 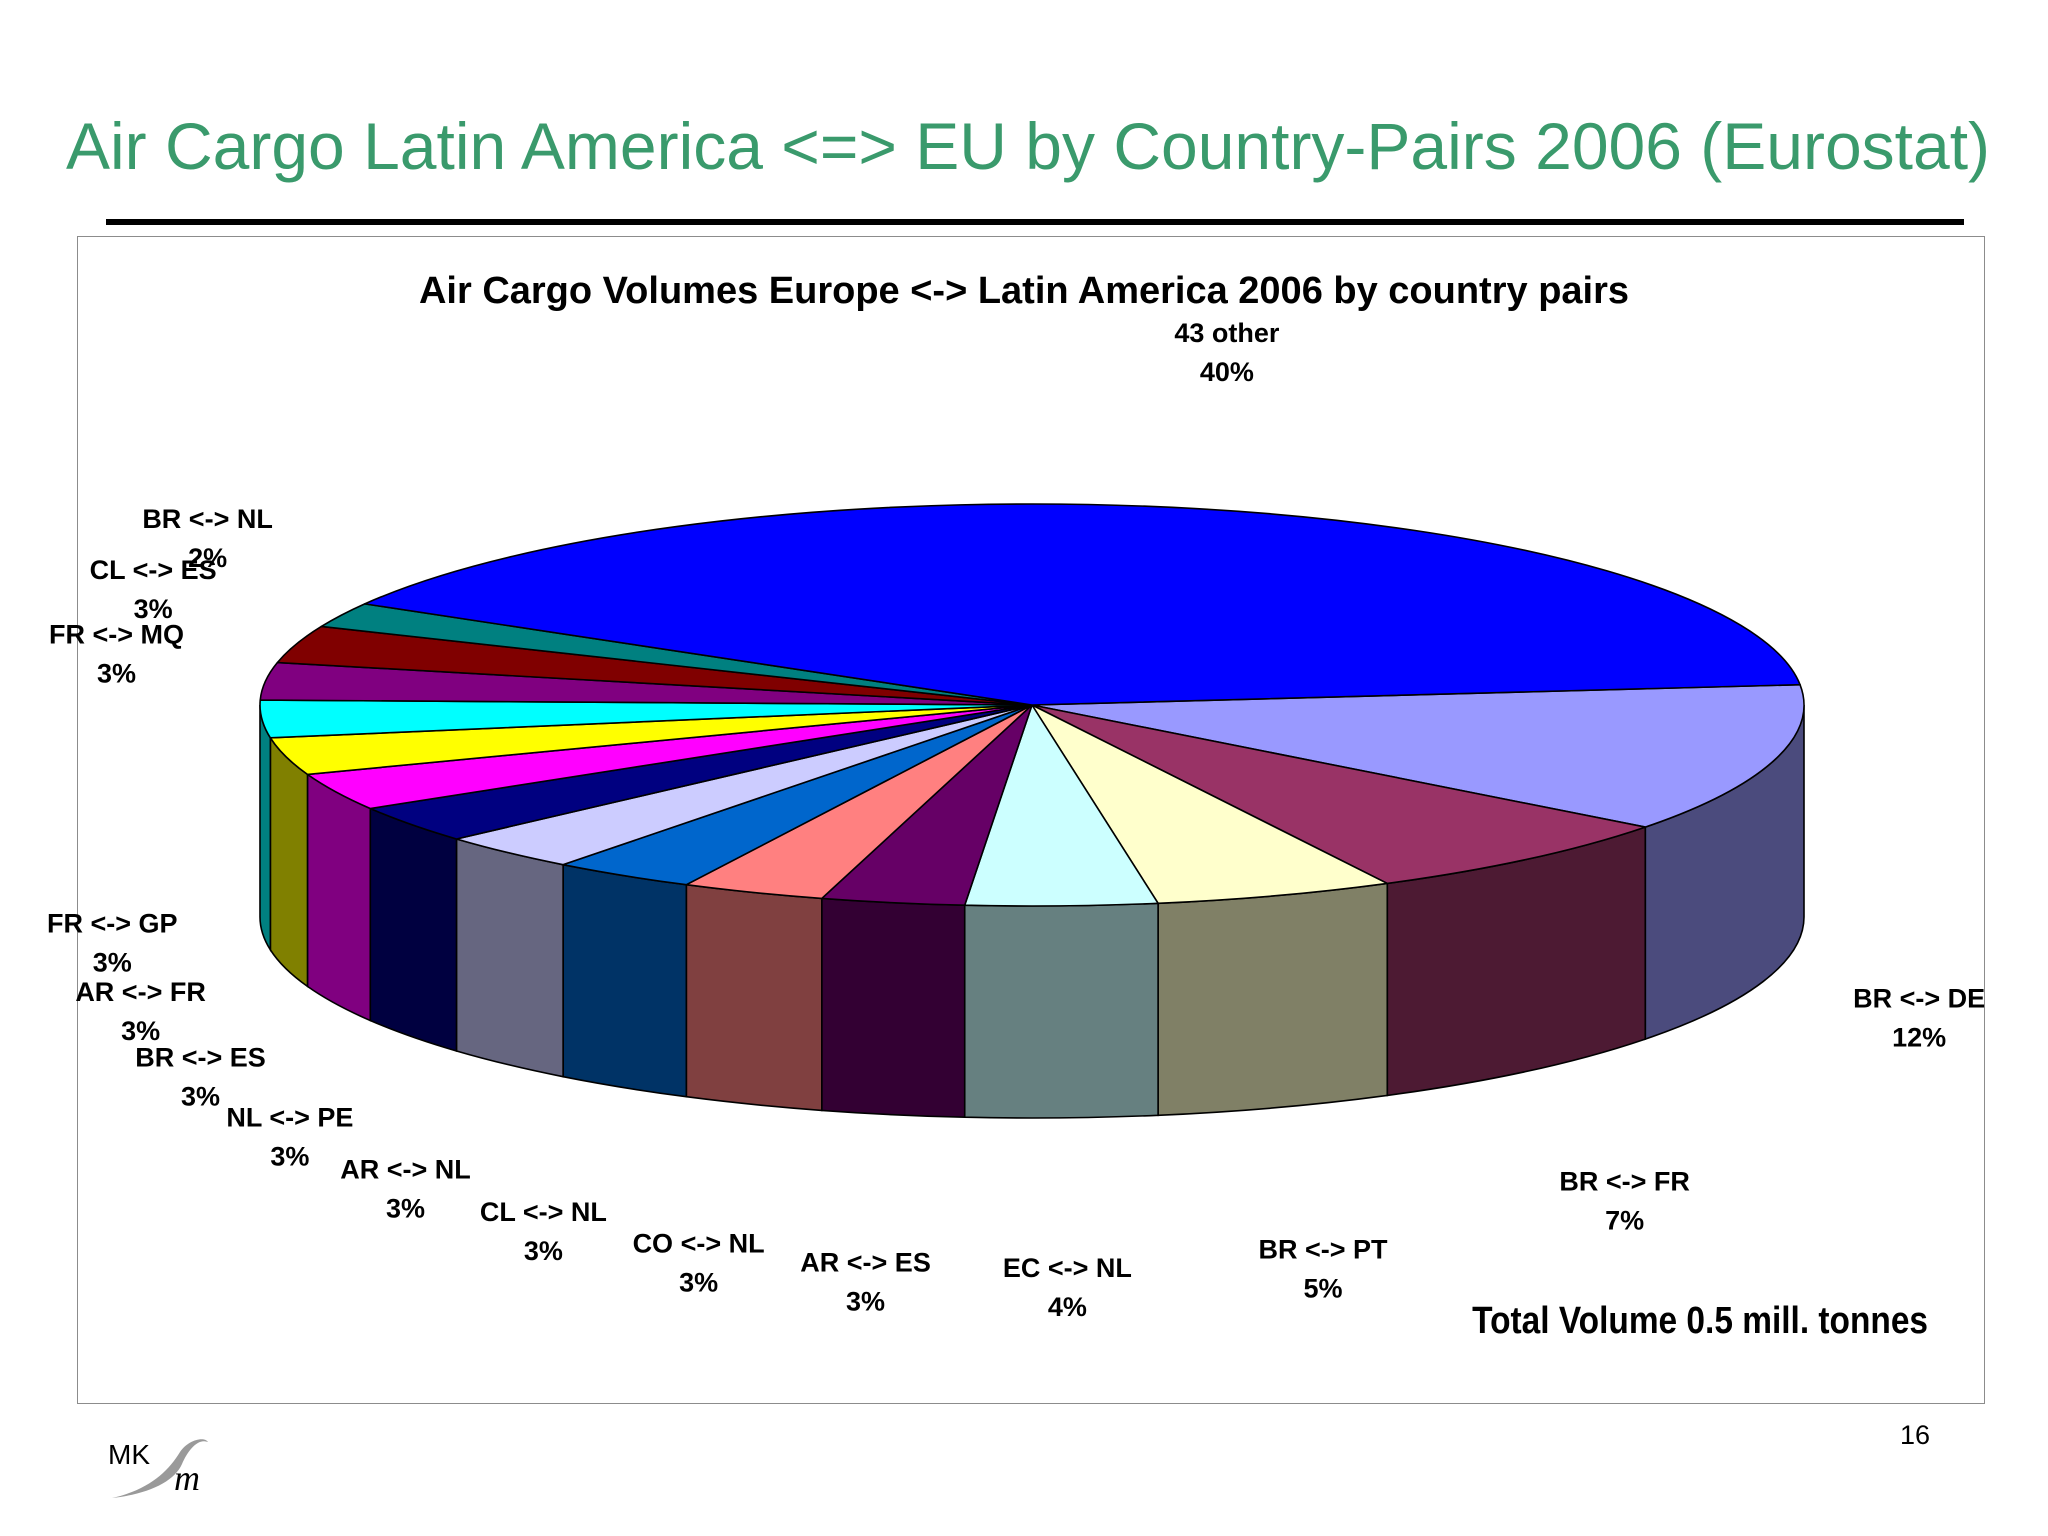 What do you see at coordinates (1919, 1037) in the screenshot?
I see `pie-label-percent: 12%` at bounding box center [1919, 1037].